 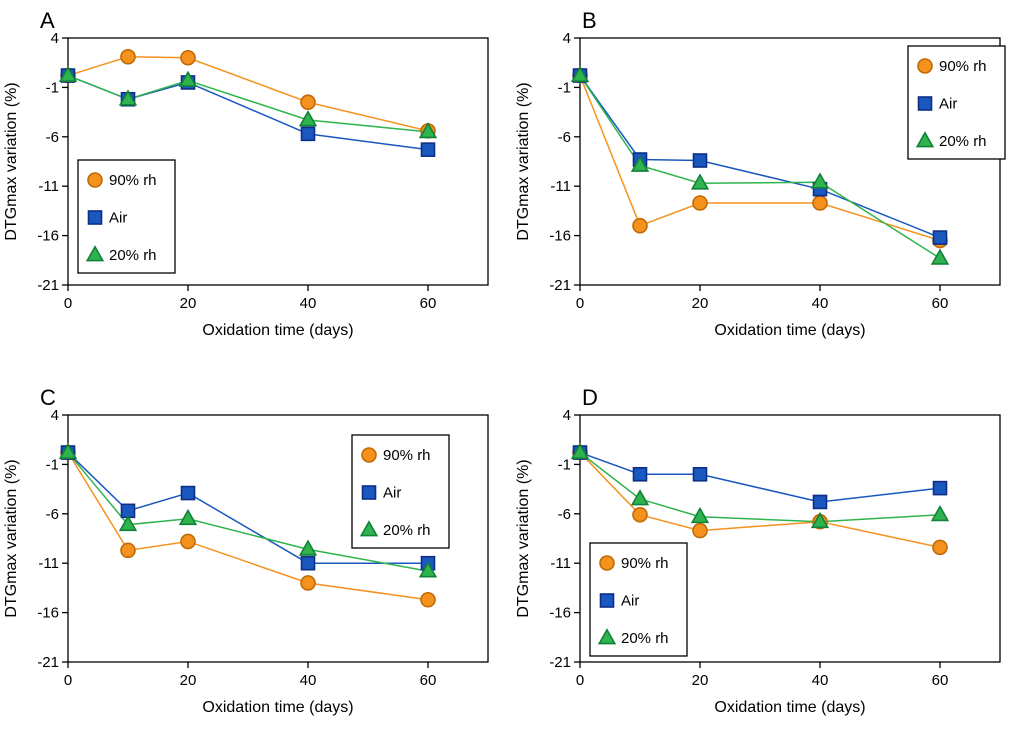 What do you see at coordinates (589, 20) in the screenshot?
I see `panel-letter: B` at bounding box center [589, 20].